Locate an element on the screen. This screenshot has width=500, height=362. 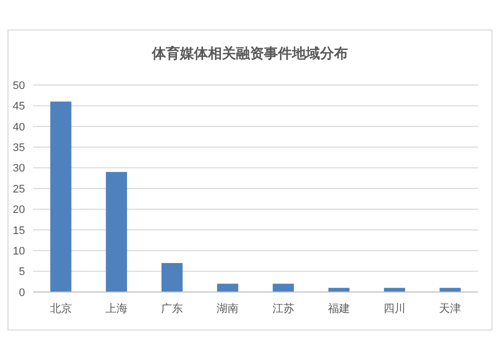
y-tick-label: 5 is located at coordinates (21, 272).